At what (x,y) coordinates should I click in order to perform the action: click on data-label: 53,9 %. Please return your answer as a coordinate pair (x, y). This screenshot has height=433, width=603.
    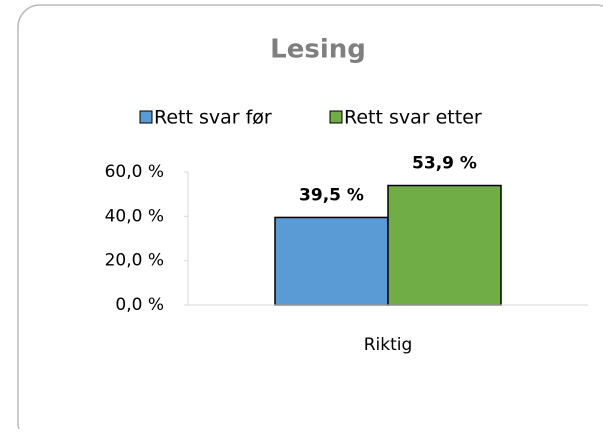
    Looking at the image, I should click on (444, 164).